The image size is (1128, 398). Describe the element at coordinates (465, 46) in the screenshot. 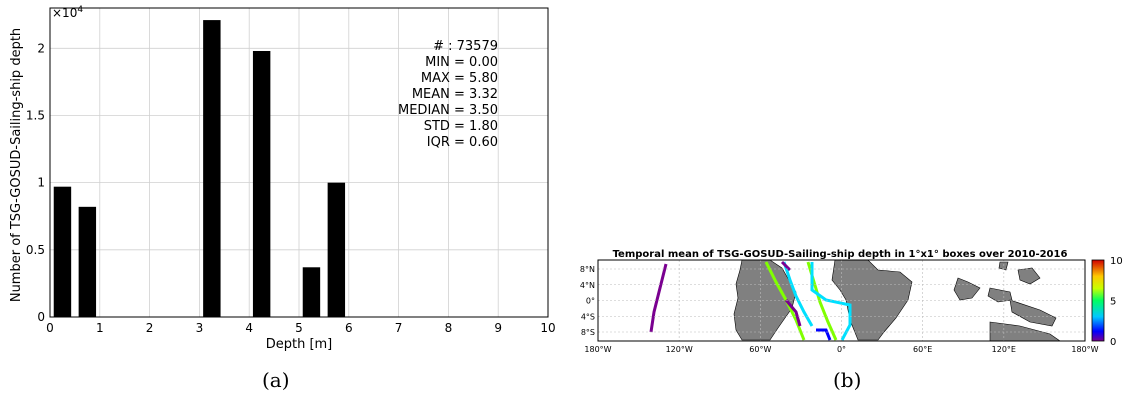

I see `stats-line: # : 73579` at that location.